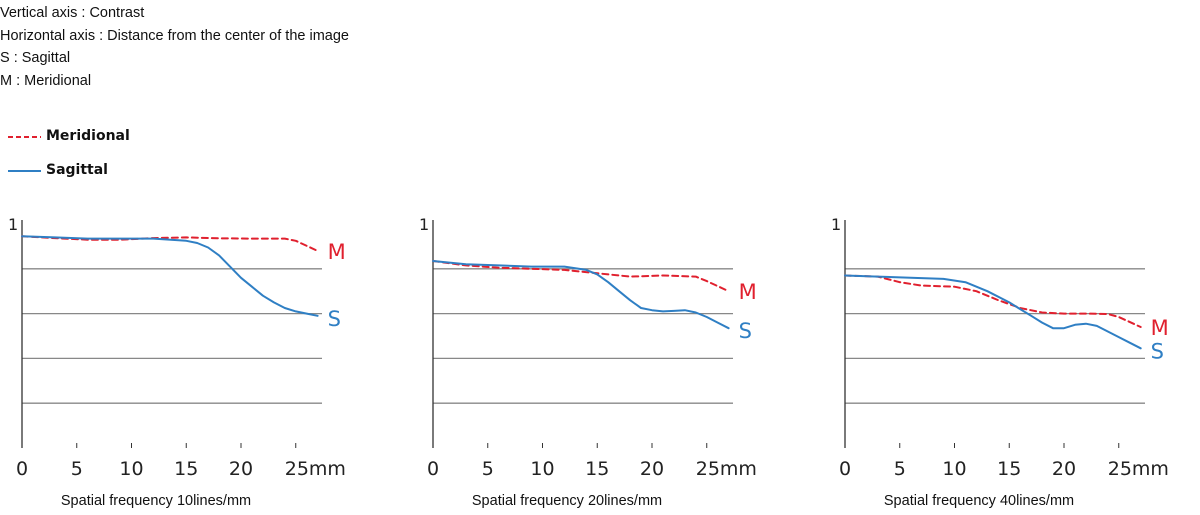 This screenshot has height=515, width=1200. What do you see at coordinates (77, 170) in the screenshot?
I see `legend-label-sagittal: Sagittal` at bounding box center [77, 170].